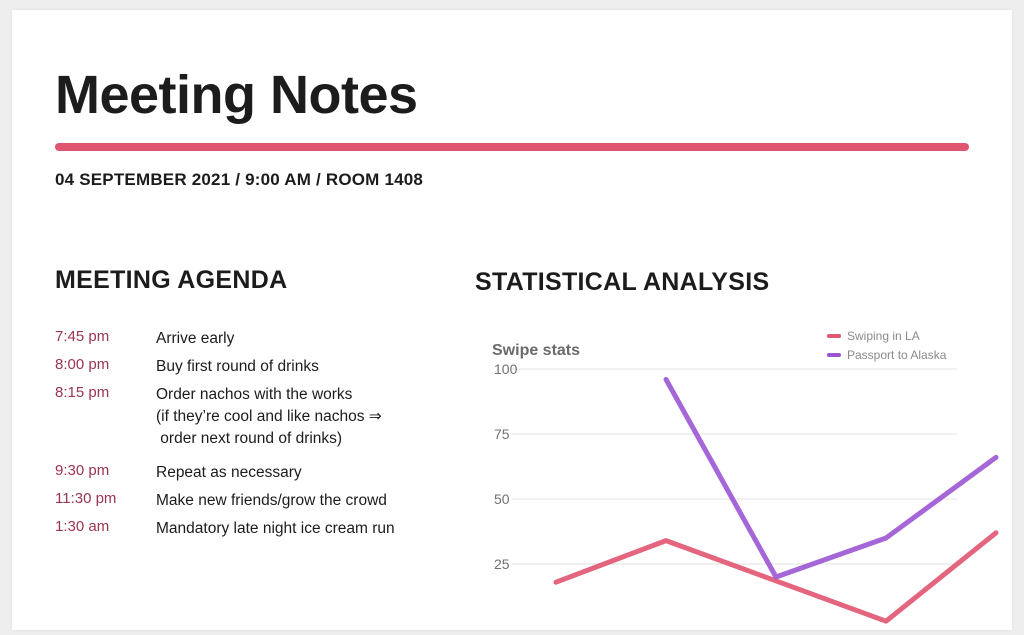  Describe the element at coordinates (275, 528) in the screenshot. I see `agenda-text: Mandatory late night ice cream run` at that location.